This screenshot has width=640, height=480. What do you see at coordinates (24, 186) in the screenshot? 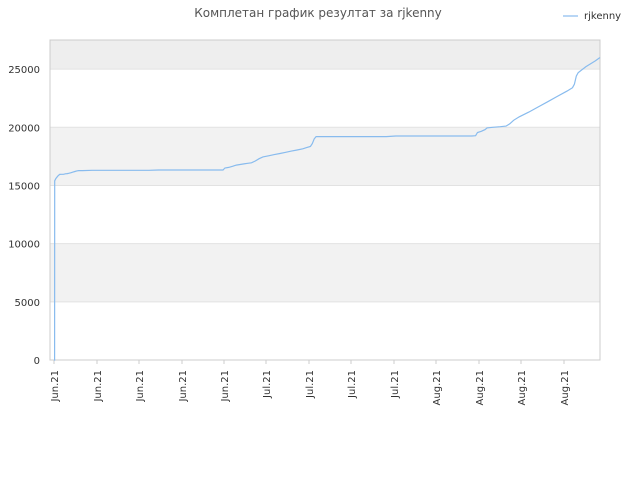
I see `y-tick-label: 15000` at bounding box center [24, 186].